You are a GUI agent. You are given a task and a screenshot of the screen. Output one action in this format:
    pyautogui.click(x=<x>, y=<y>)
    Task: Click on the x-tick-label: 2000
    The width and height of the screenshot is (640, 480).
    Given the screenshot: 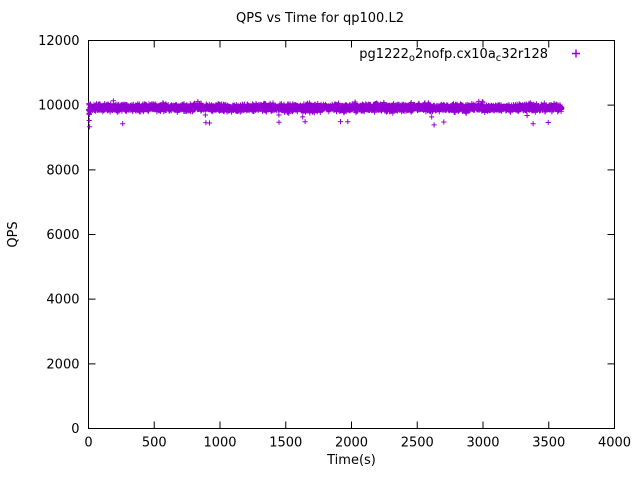 What is the action you would take?
    pyautogui.click(x=351, y=443)
    